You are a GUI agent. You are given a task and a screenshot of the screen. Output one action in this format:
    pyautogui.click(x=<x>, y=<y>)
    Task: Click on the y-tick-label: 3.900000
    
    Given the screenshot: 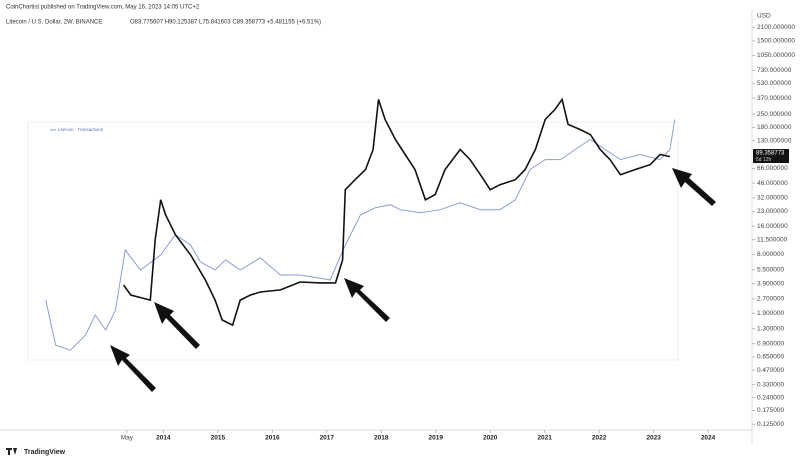 What is the action you would take?
    pyautogui.click(x=770, y=284)
    